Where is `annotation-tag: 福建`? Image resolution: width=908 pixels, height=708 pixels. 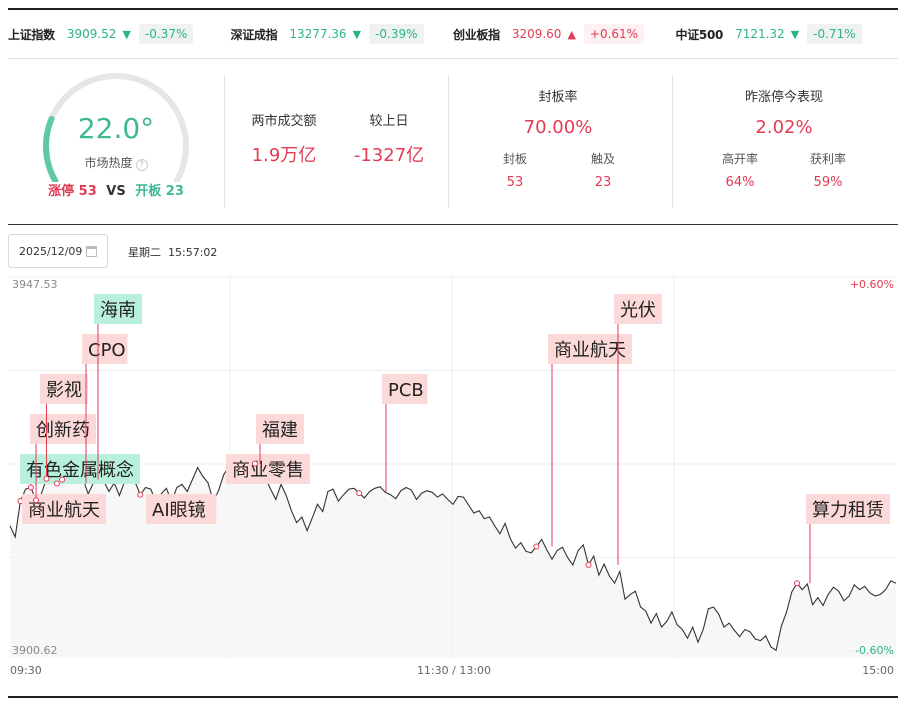
annotation-tag: 福建 is located at coordinates (277, 440).